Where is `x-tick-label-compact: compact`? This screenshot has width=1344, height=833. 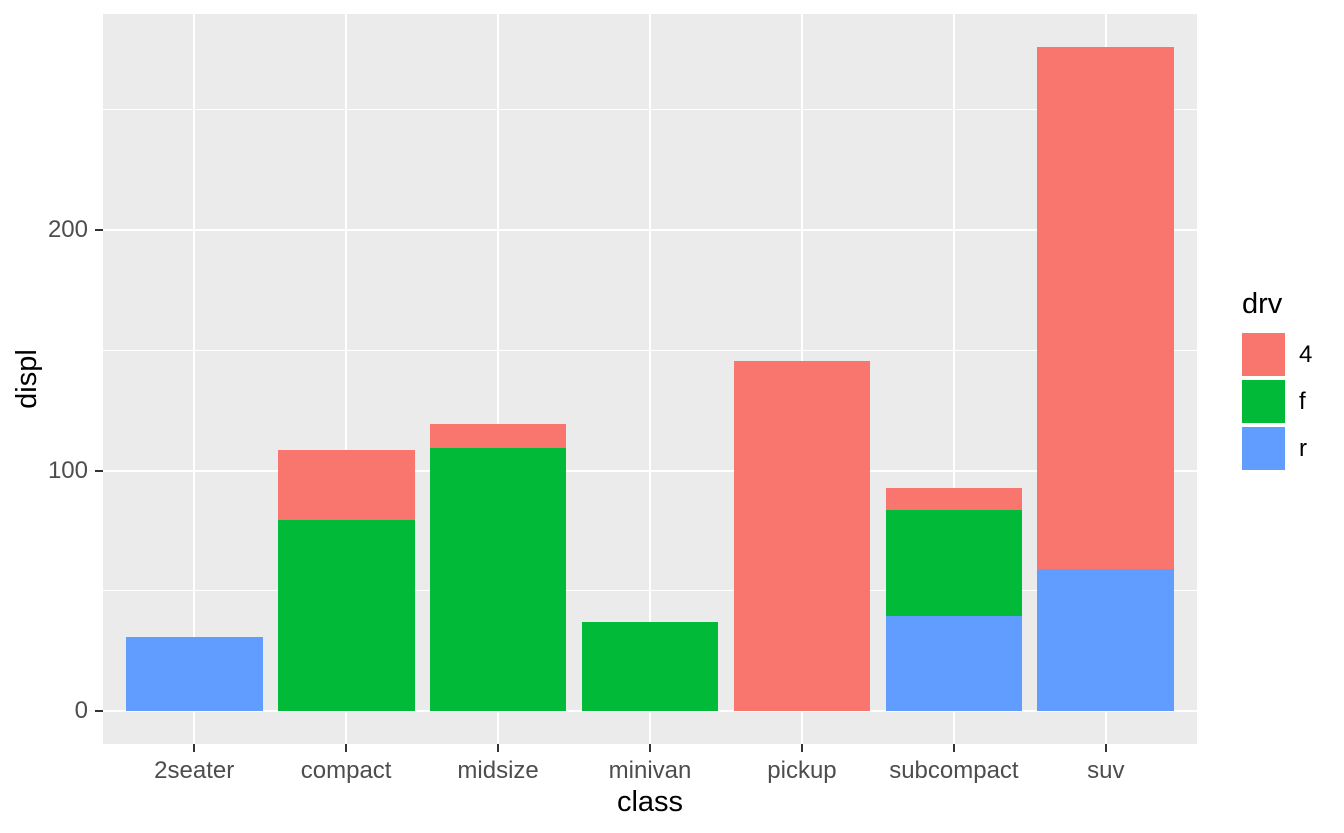 x-tick-label-compact: compact is located at coordinates (346, 770).